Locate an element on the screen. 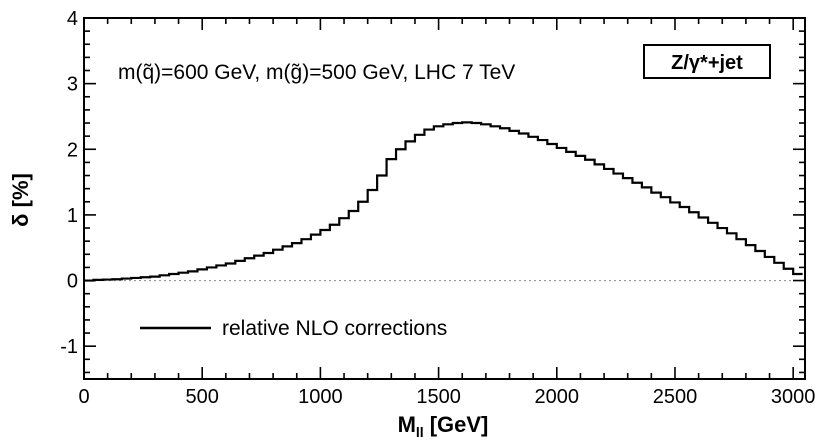 Image resolution: width=830 pixels, height=440 pixels. y-tick-label: 4 is located at coordinates (72, 19).